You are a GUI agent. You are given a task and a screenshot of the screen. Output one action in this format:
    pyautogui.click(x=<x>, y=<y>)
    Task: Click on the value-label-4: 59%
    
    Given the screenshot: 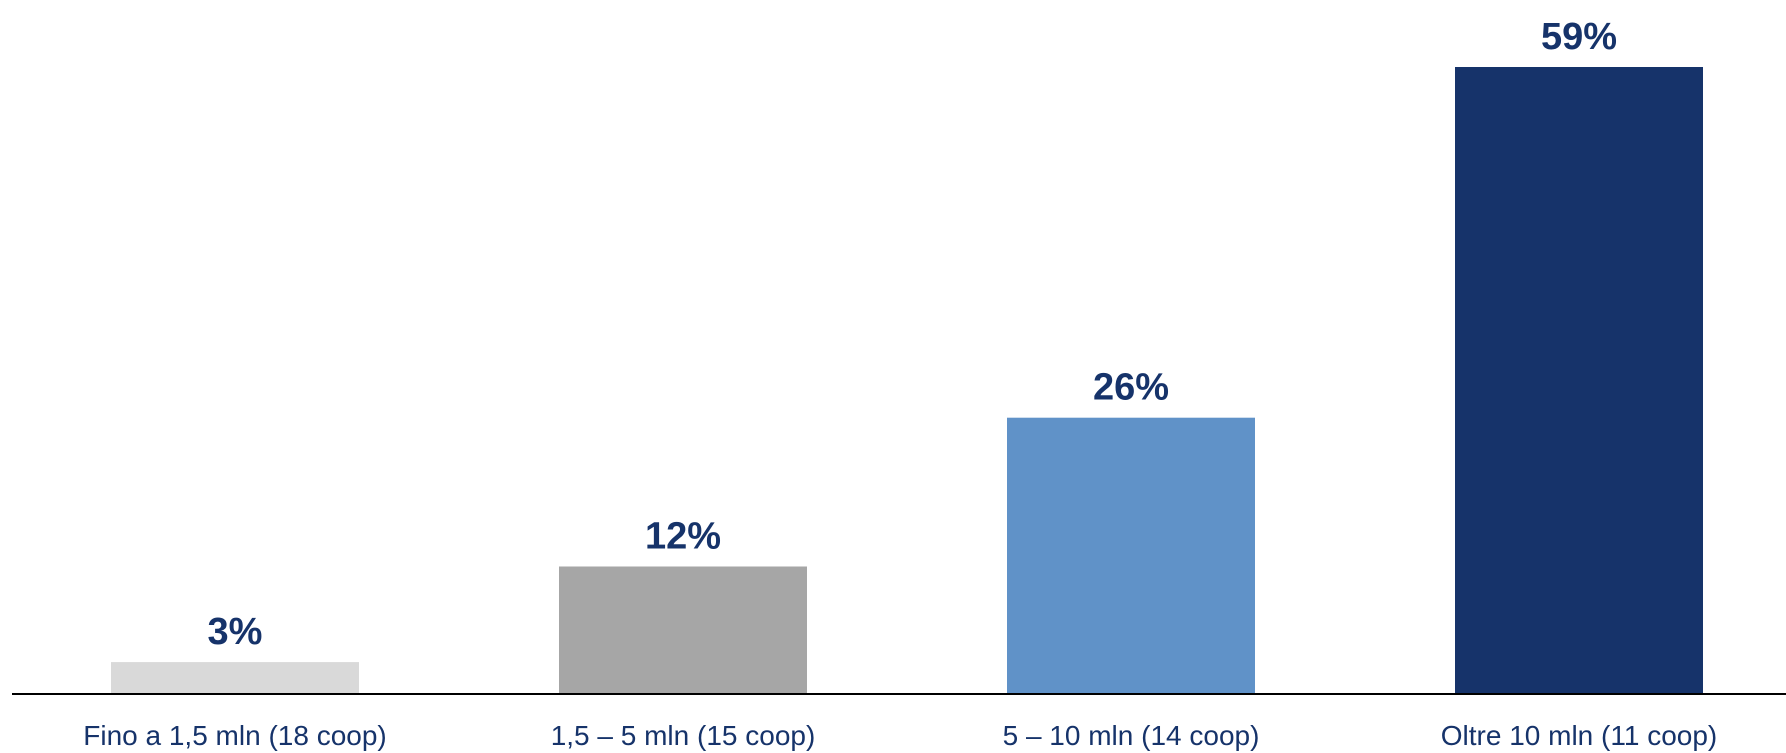 What is the action you would take?
    pyautogui.click(x=1579, y=37)
    